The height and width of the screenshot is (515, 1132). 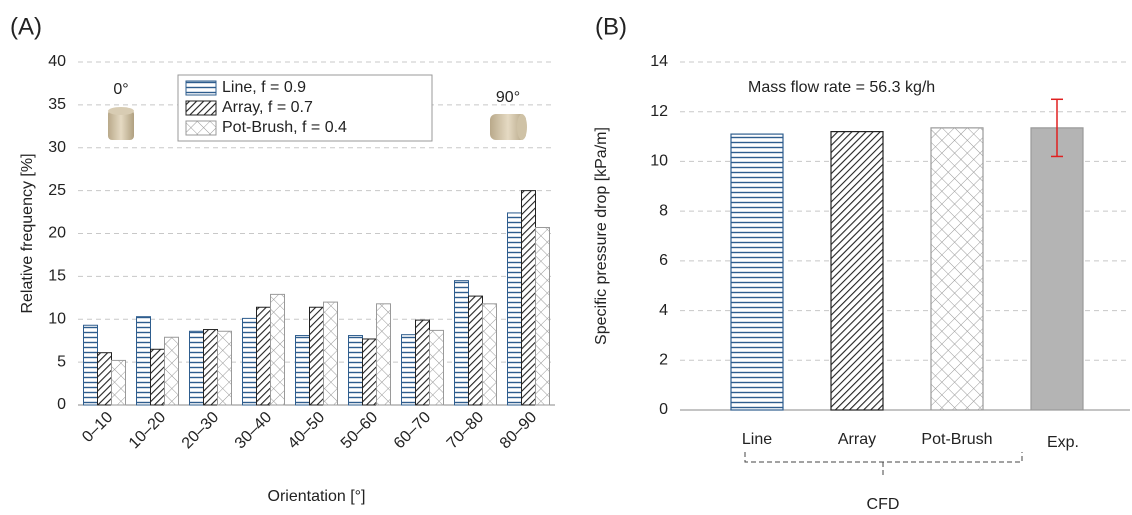 I want to click on panel-label: (B), so click(x=611, y=26).